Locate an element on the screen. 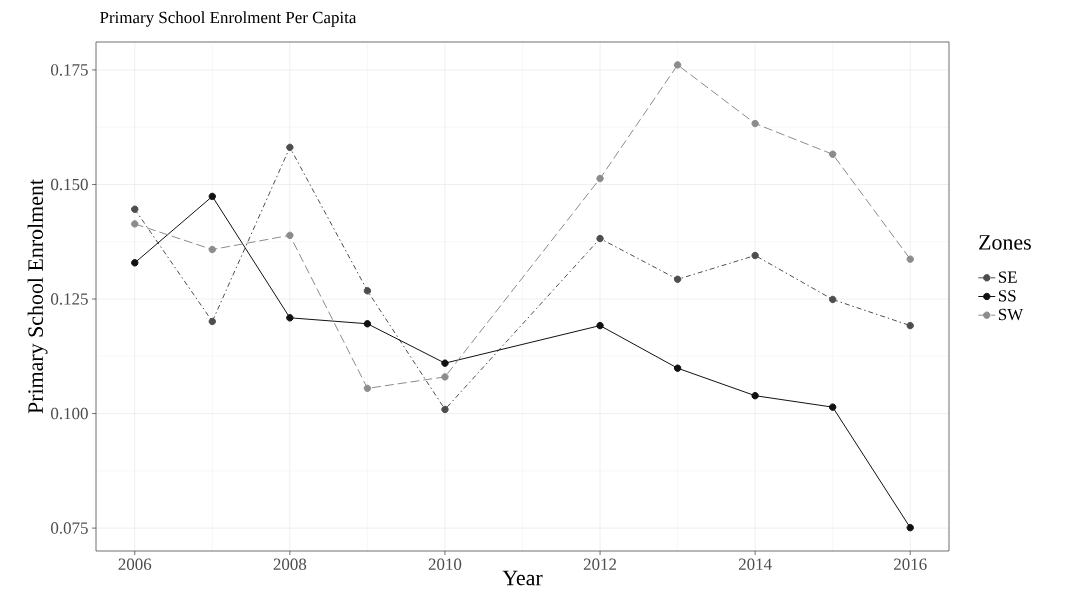  y-tick-label: 0.100 is located at coordinates (69, 413).